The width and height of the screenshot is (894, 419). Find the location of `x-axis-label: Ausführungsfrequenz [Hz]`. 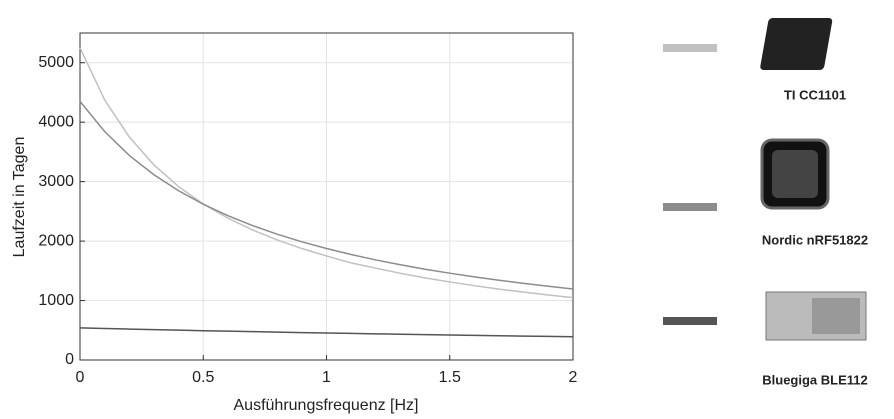

x-axis-label: Ausführungsfrequenz [Hz] is located at coordinates (326, 405).